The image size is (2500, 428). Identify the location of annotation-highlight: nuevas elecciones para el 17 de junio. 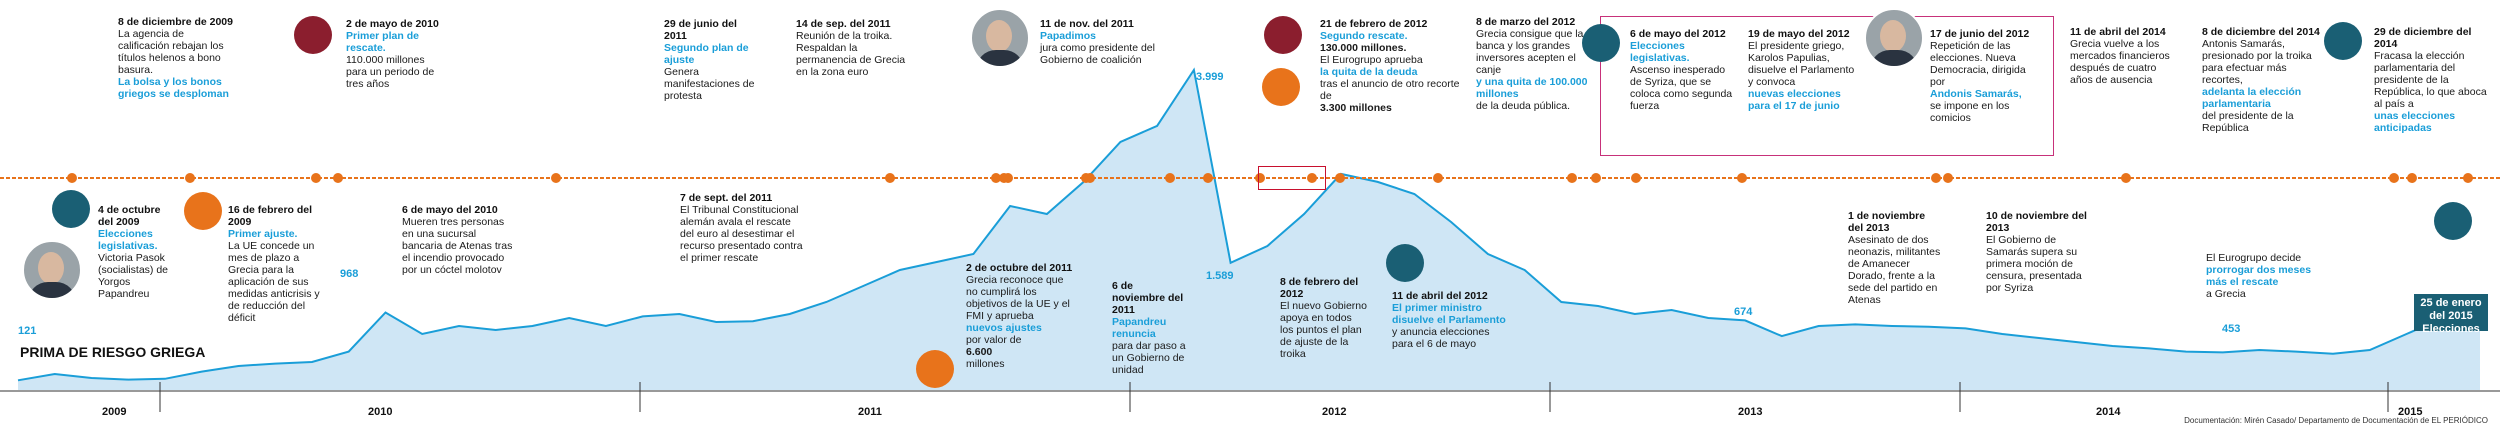
(1794, 100).